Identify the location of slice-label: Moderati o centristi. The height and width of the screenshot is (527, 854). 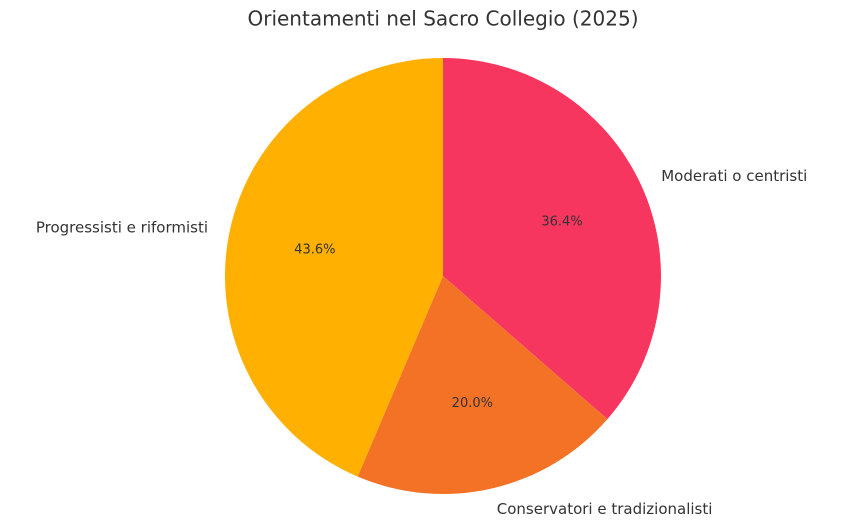
(734, 176).